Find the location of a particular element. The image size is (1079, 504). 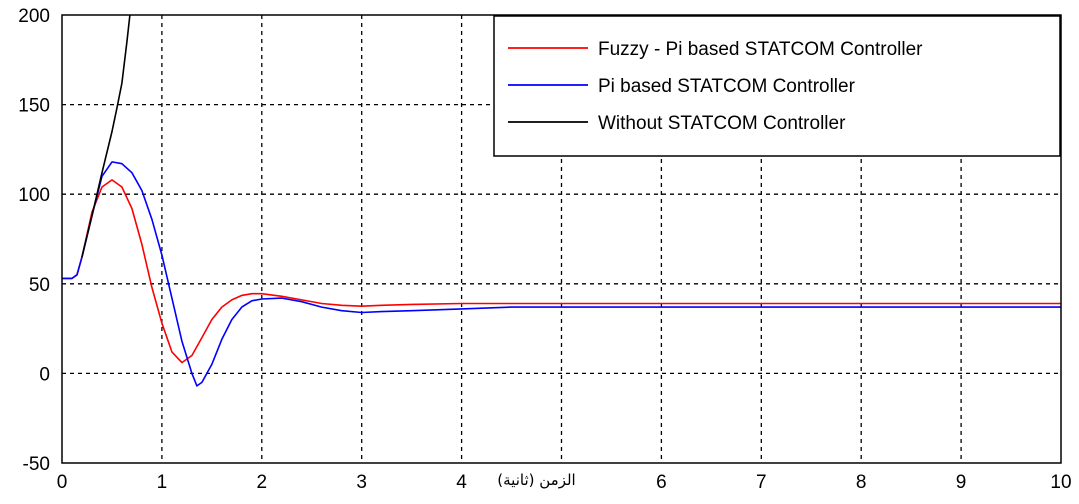

x-tick-label: 7 is located at coordinates (761, 482).